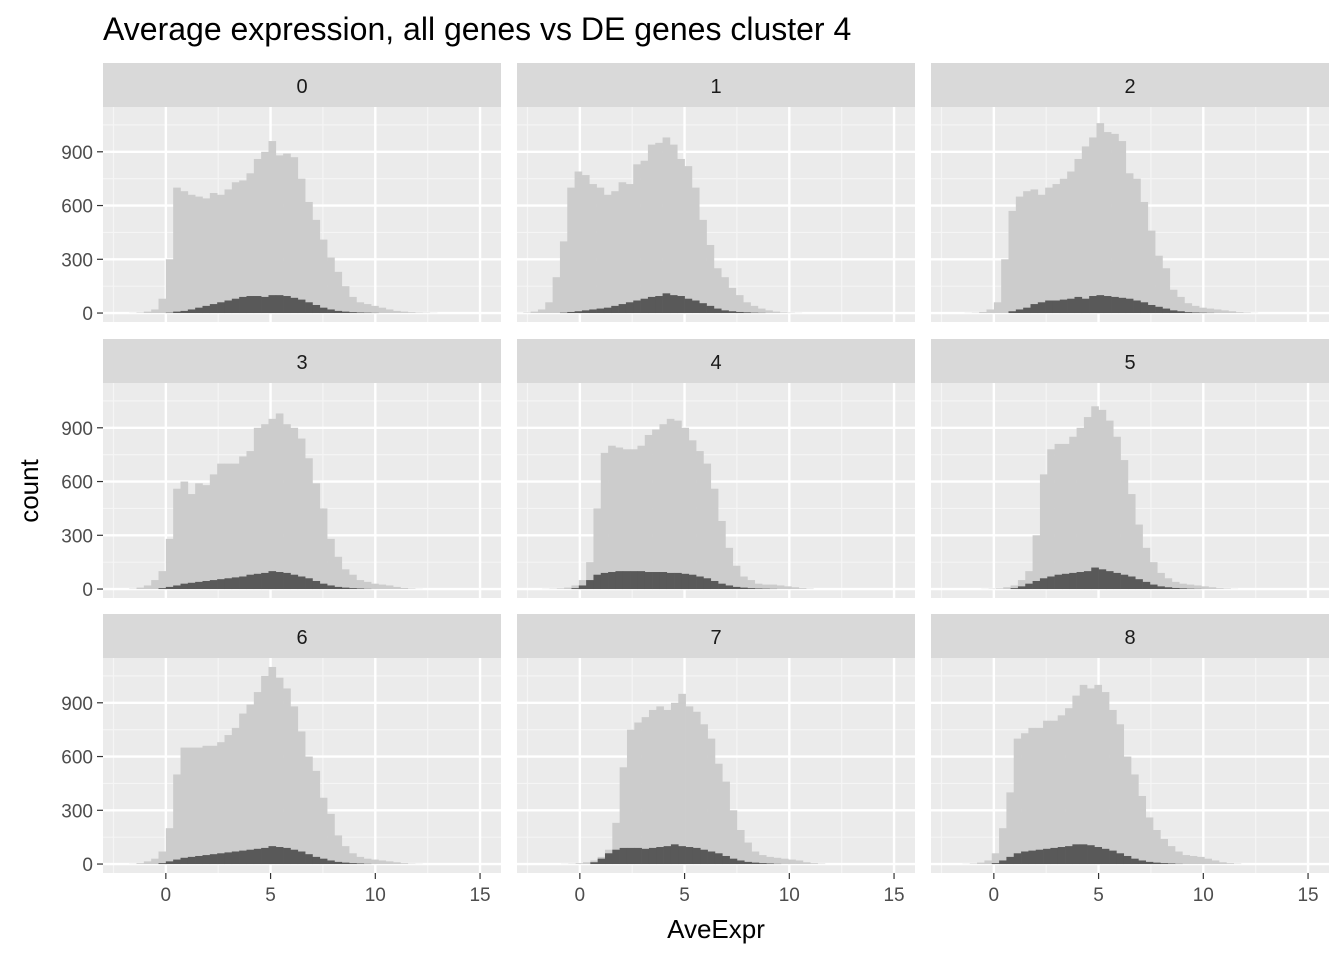  Describe the element at coordinates (301, 87) in the screenshot. I see `facet-strip-label: 0` at that location.